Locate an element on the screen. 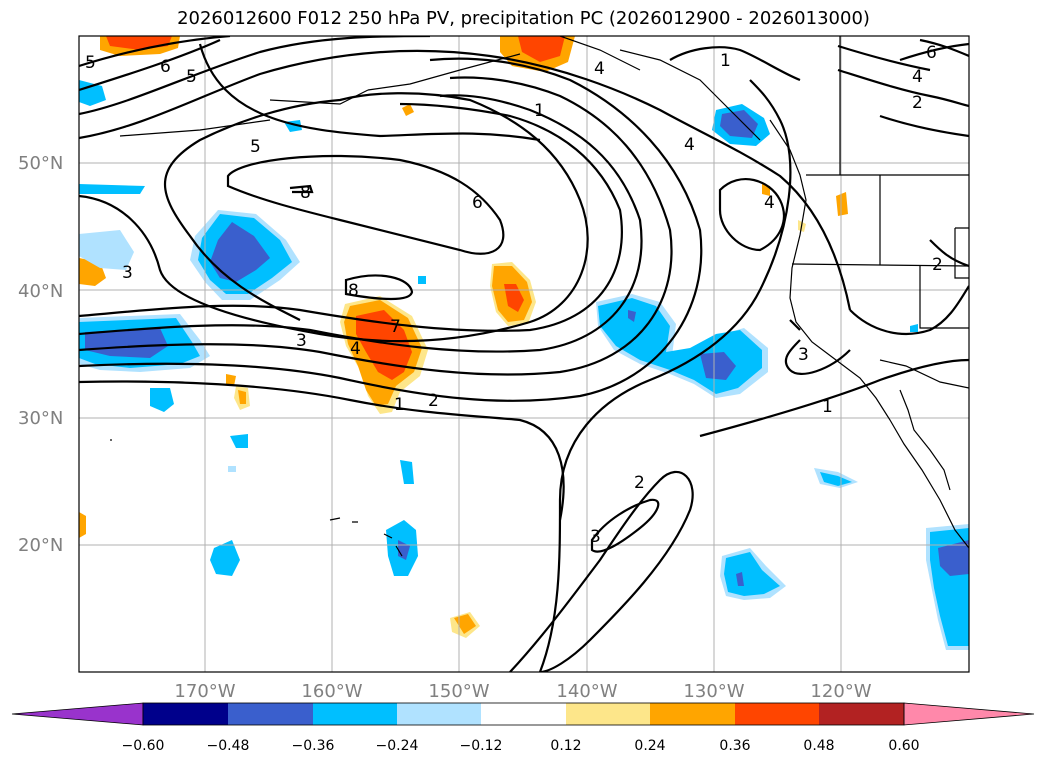 The width and height of the screenshot is (1047, 765). colorbar-tick-label: 0.24 is located at coordinates (649, 746).